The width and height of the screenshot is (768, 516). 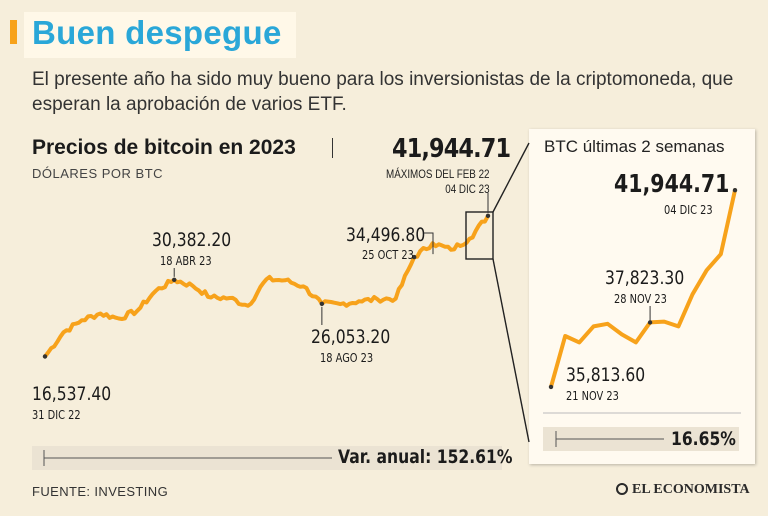 I want to click on annual-variation-label: Var. anual: 152.61%, so click(x=425, y=457).